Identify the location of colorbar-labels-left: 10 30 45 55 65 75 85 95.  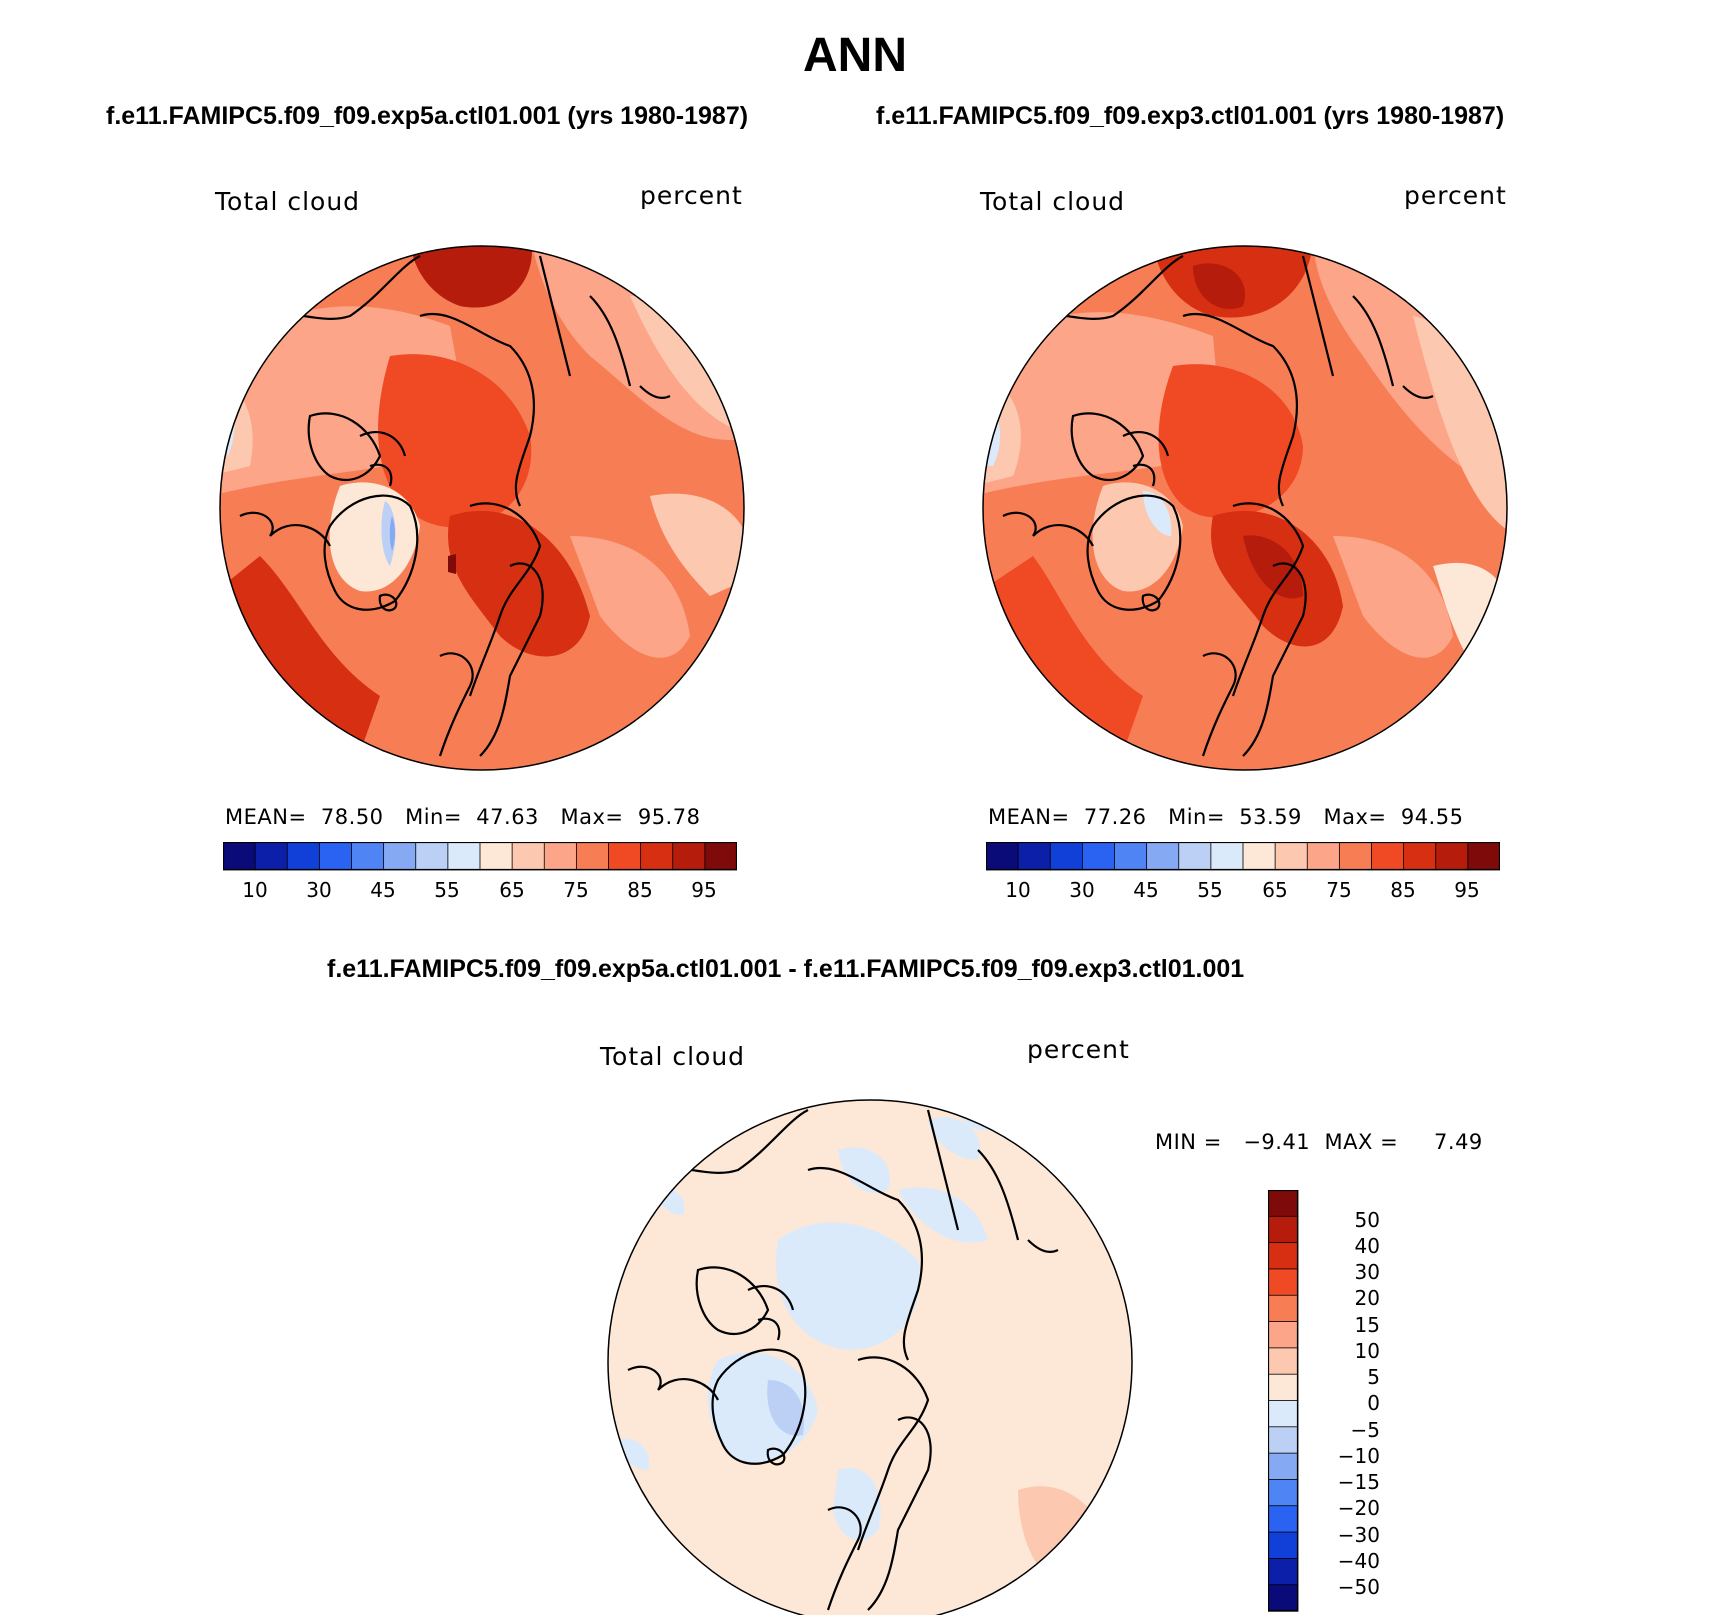
(480, 891).